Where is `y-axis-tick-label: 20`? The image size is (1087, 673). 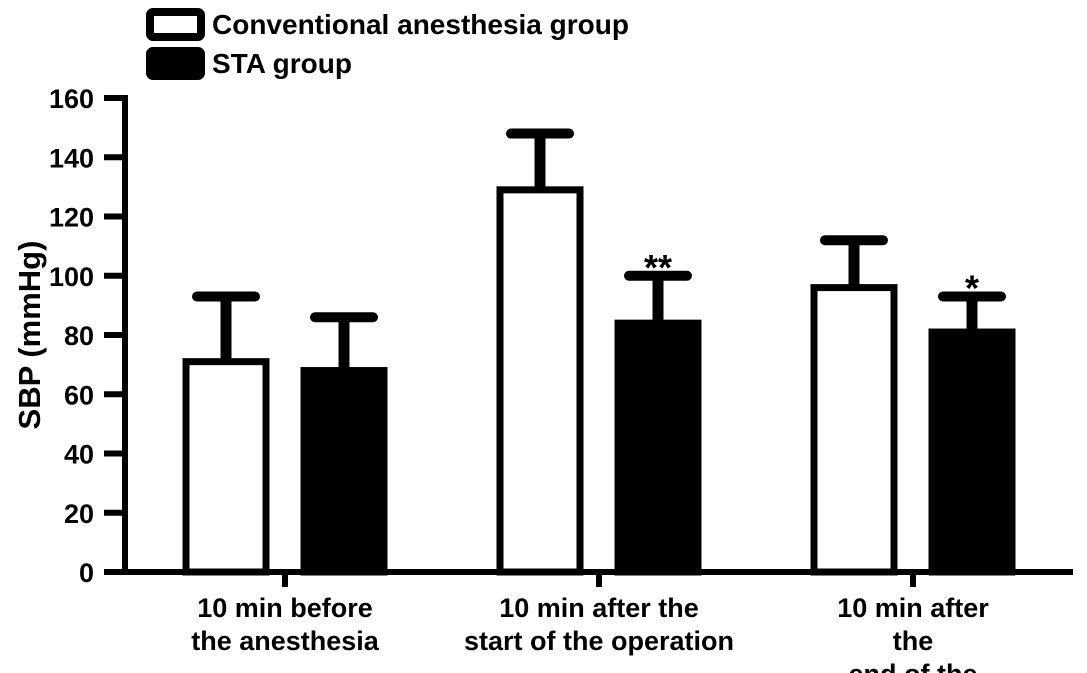
y-axis-tick-label: 20 is located at coordinates (79, 514).